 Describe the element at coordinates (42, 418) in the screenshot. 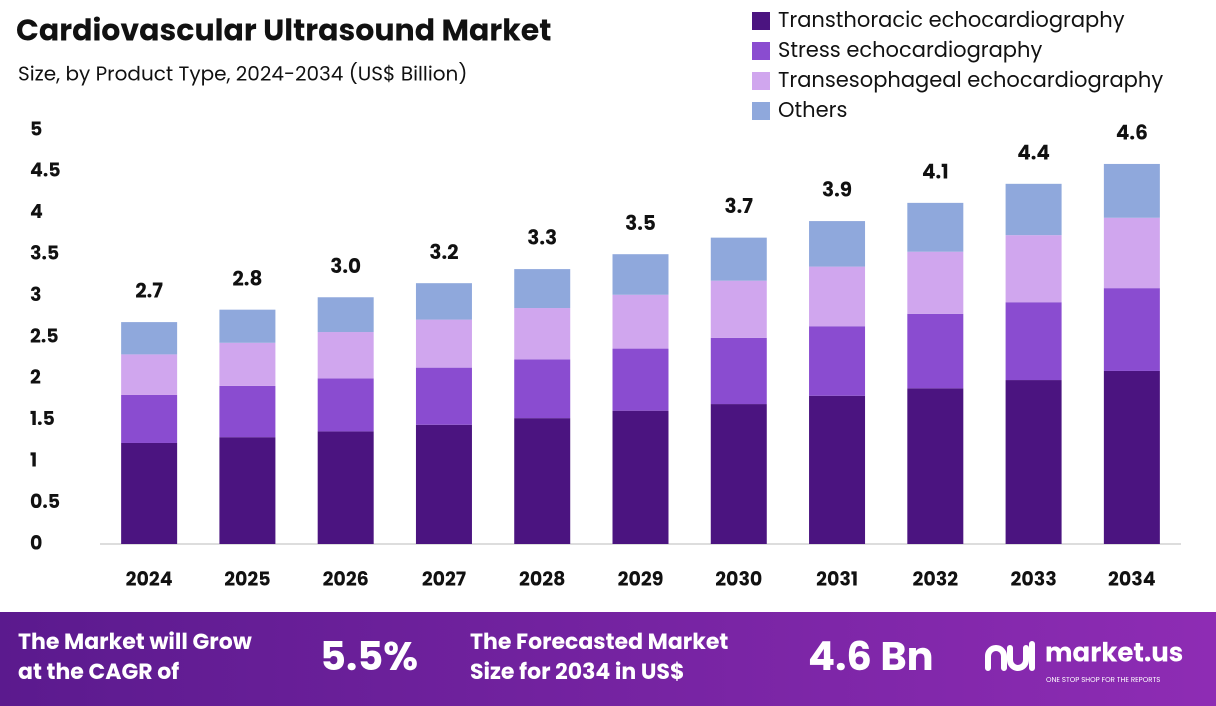

I see `y-tick-label: 1.5` at that location.